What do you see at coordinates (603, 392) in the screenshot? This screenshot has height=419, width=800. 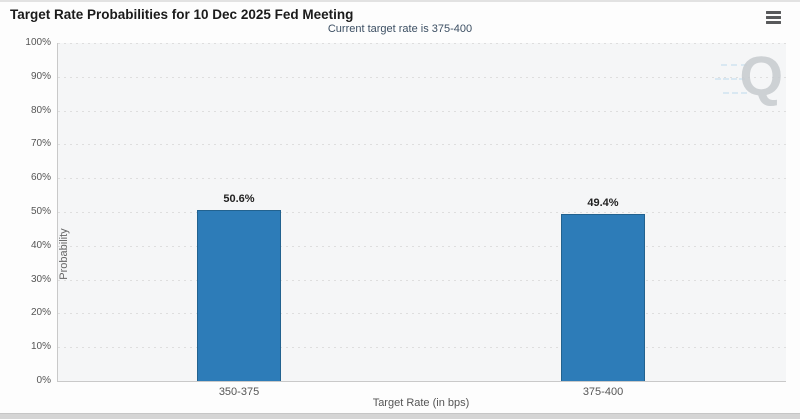 I see `x-tick-label: 375-400` at bounding box center [603, 392].